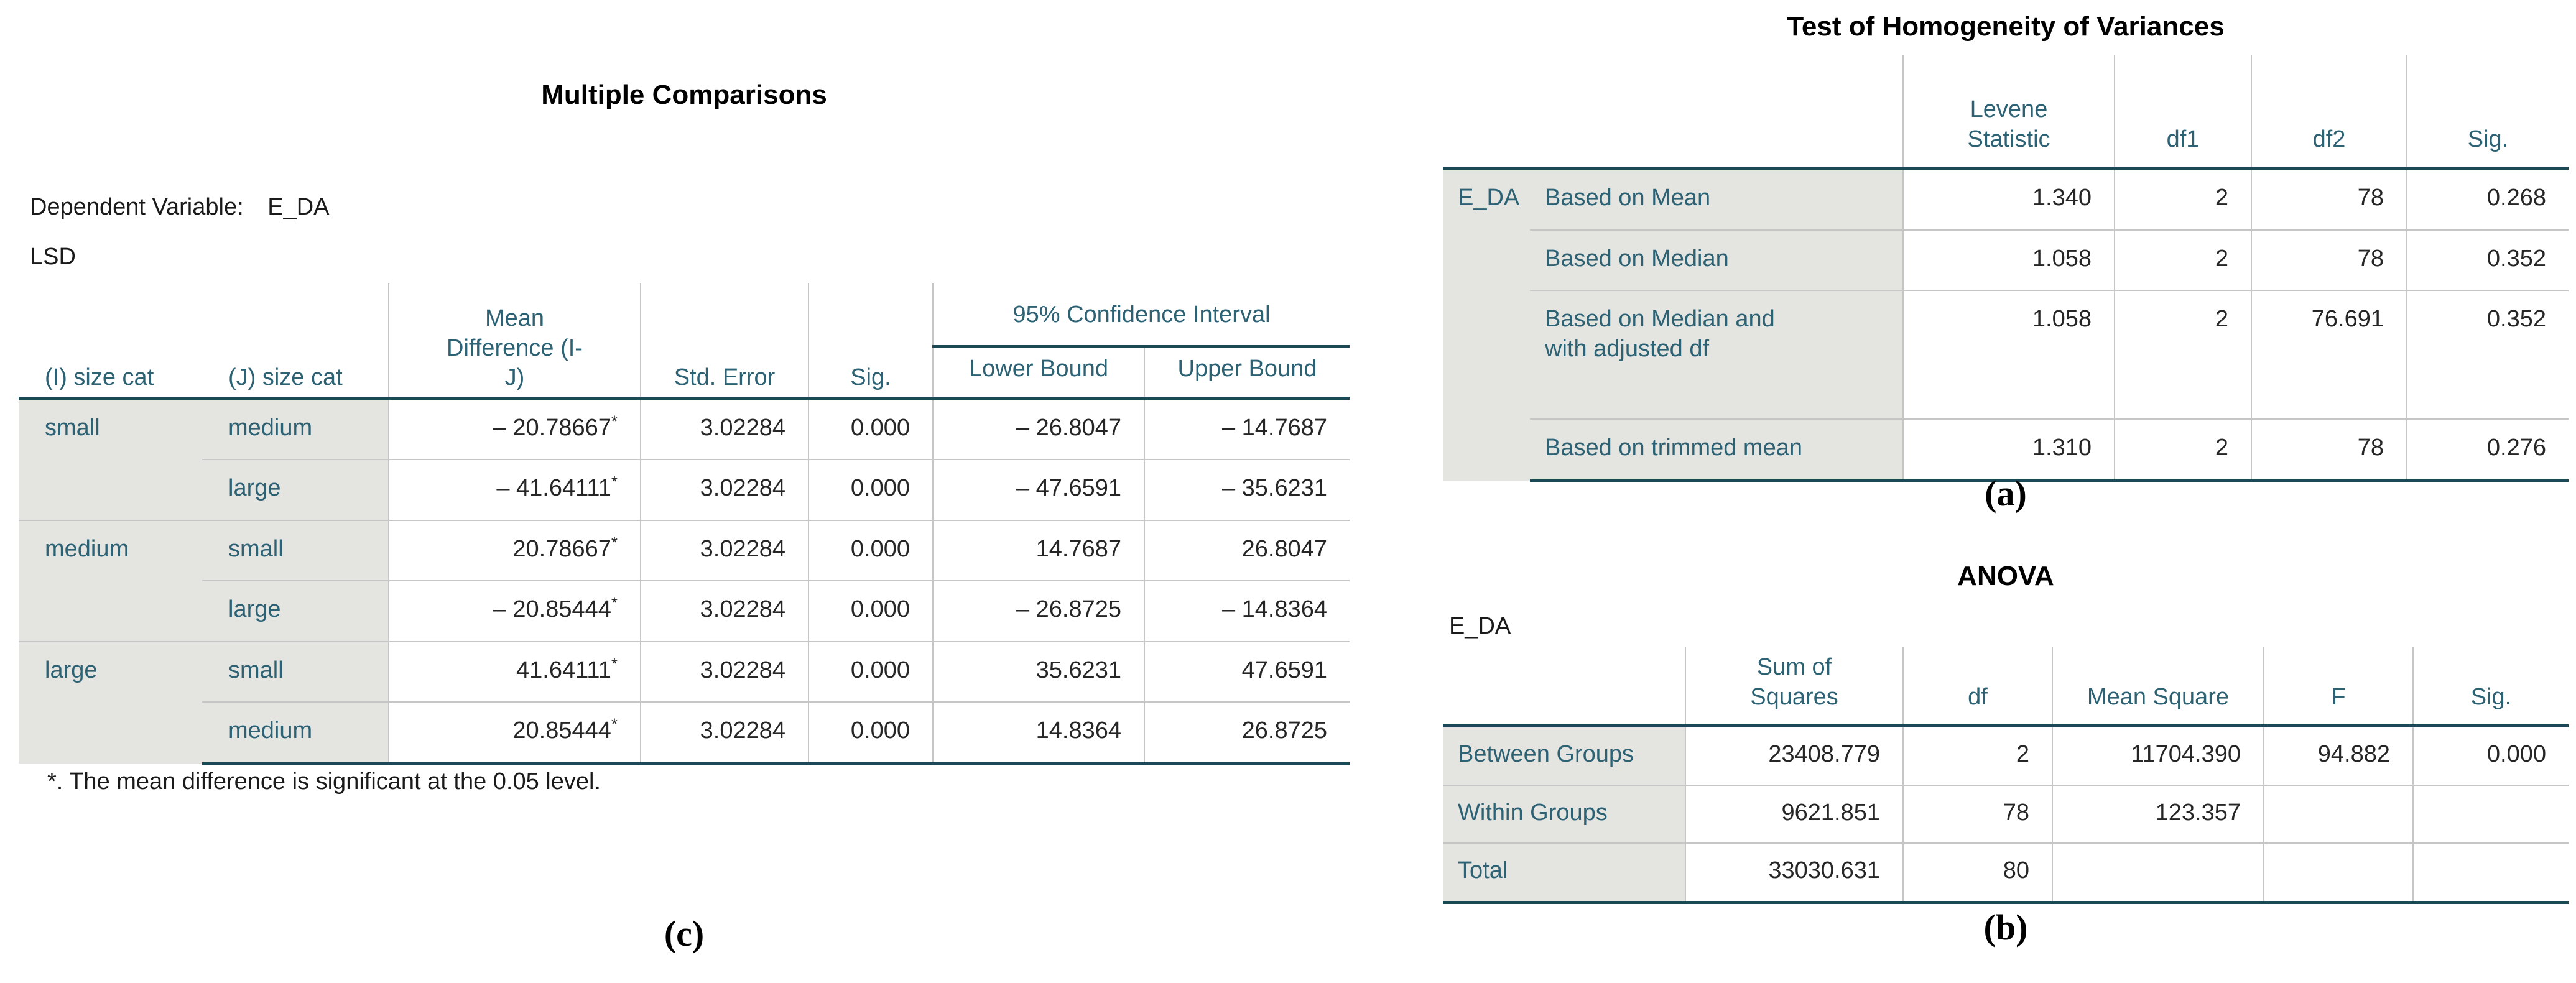  Describe the element at coordinates (2487, 199) in the screenshot. I see `cell-sig: 0.268` at that location.